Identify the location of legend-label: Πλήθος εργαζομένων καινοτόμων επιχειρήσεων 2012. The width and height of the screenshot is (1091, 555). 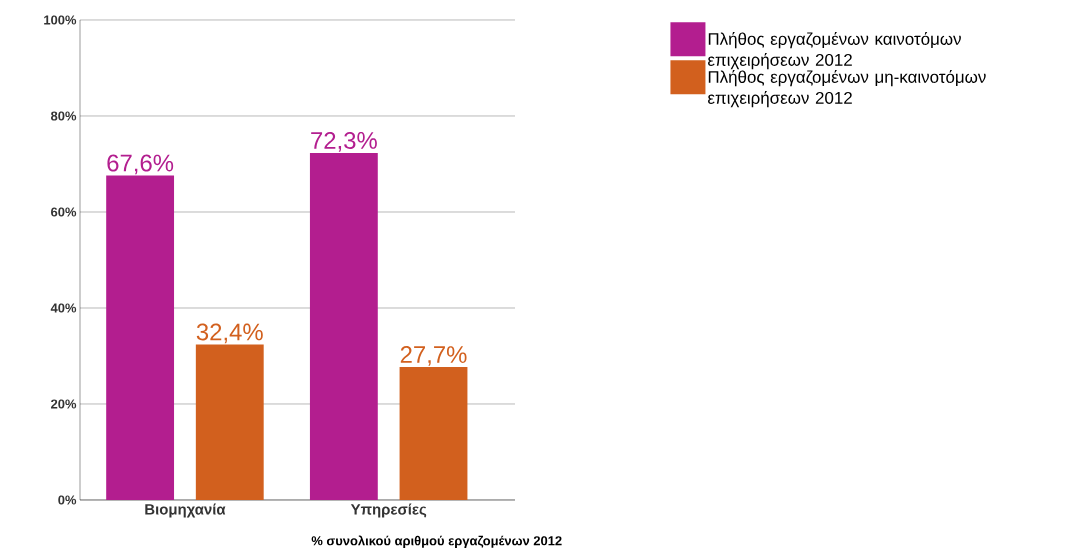
(834, 51).